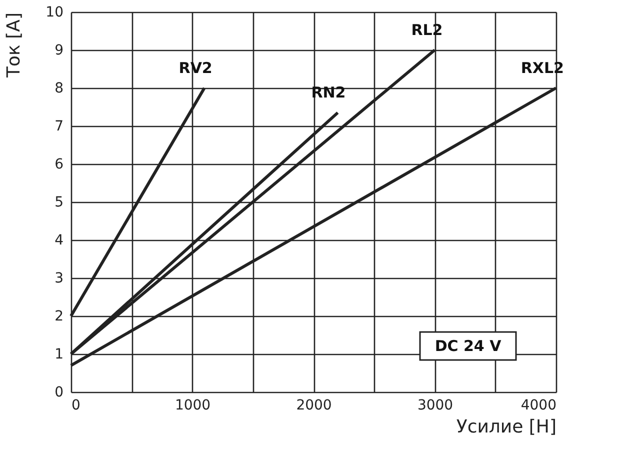  Describe the element at coordinates (76, 406) in the screenshot. I see `x-tick-label: 0` at that location.